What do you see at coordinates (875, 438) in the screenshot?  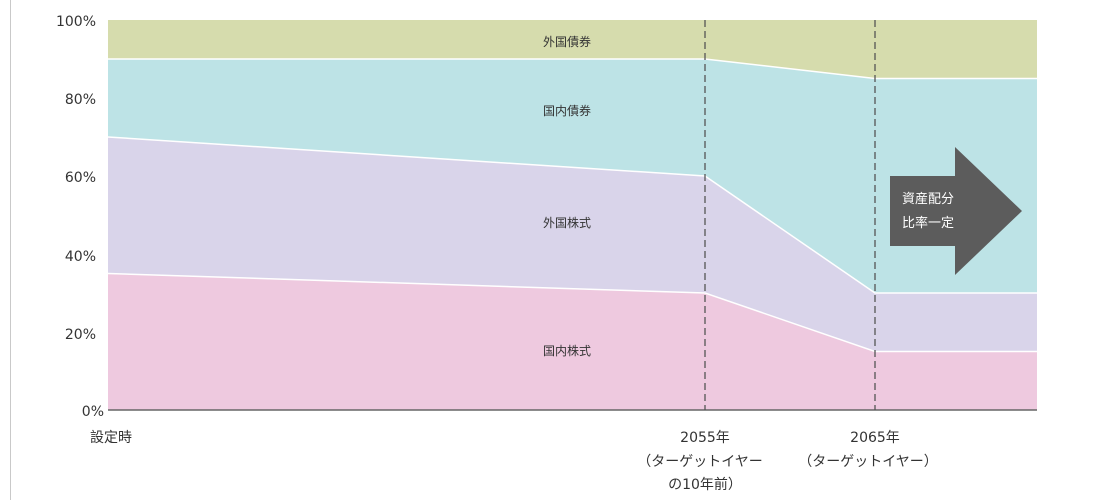 I see `x-tick-label-2065: 2065年` at bounding box center [875, 438].